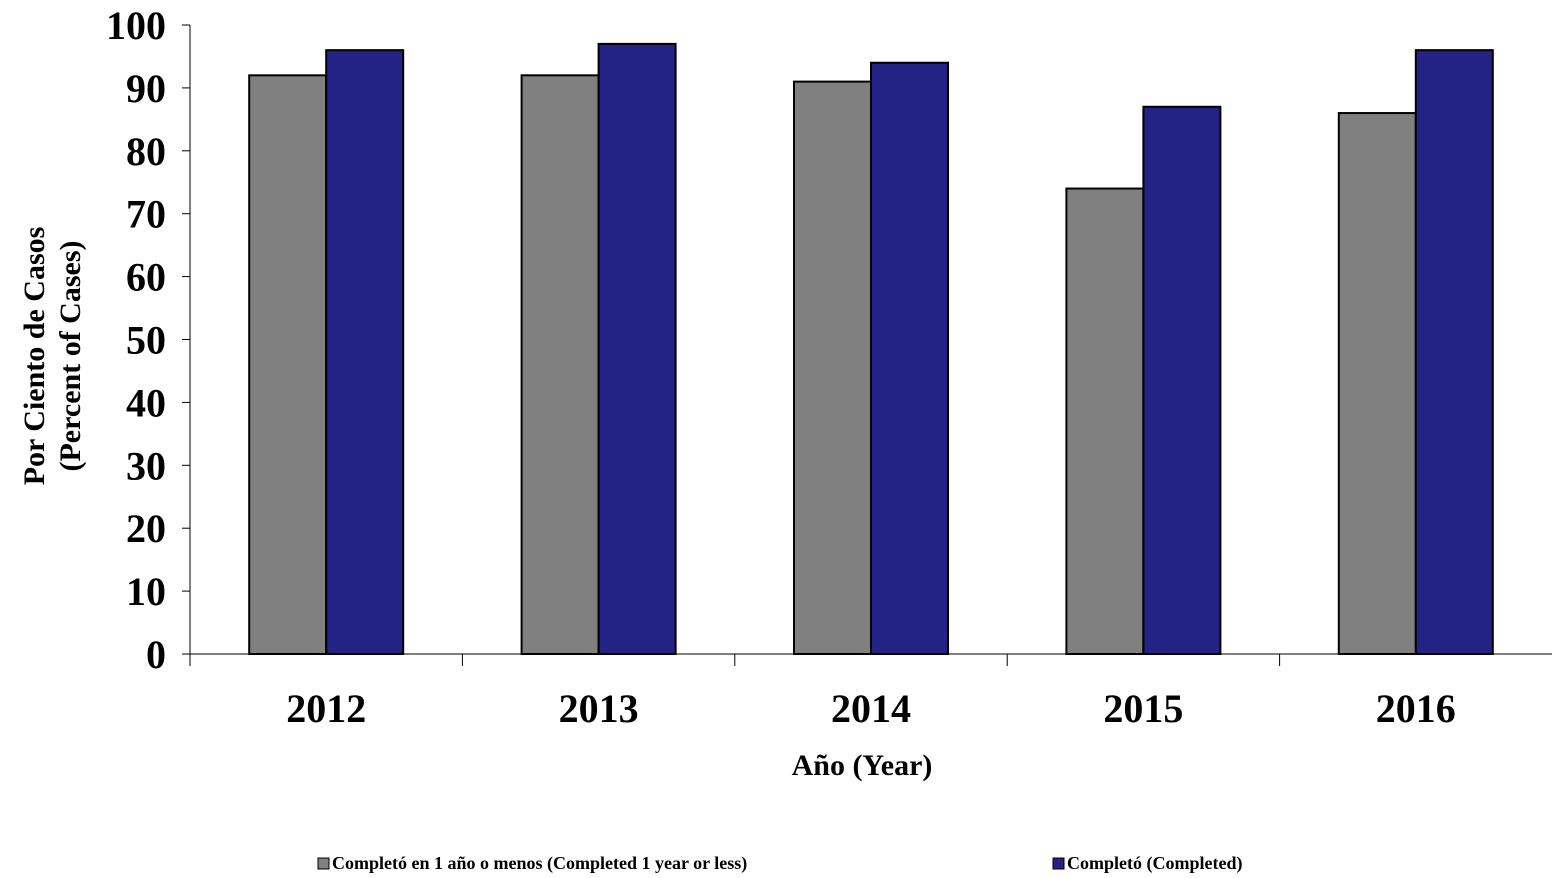  I want to click on y-tick-label: 50, so click(146, 340).